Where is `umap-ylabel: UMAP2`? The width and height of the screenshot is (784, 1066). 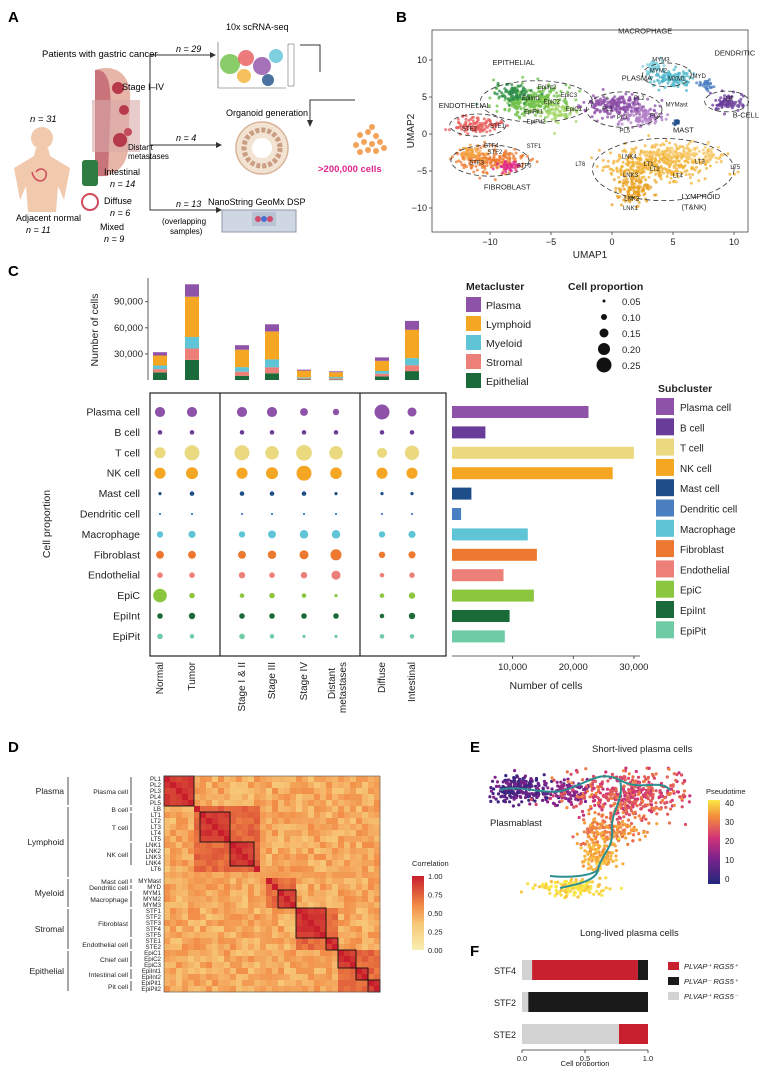
umap-ylabel: UMAP2 is located at coordinates (411, 130).